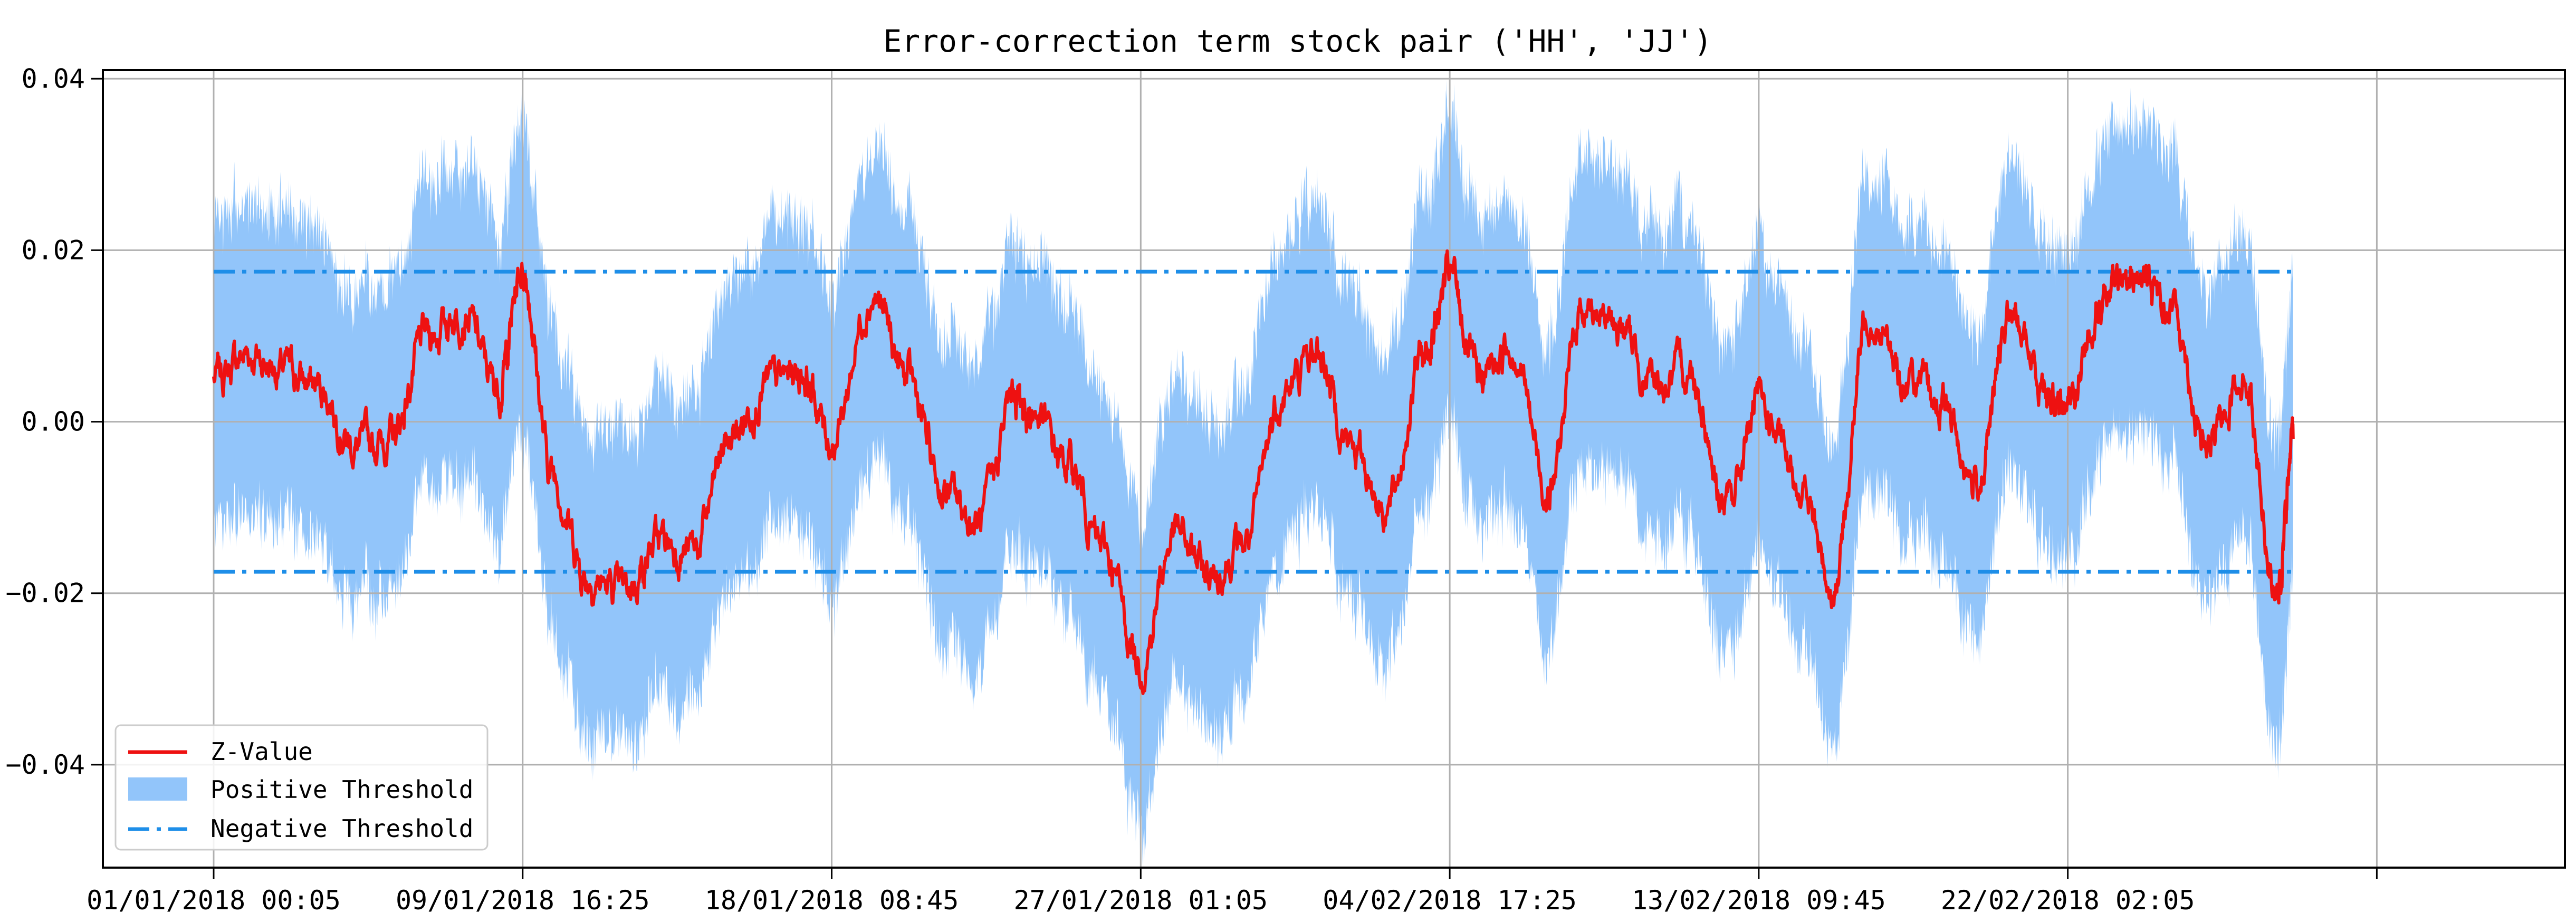 Image resolution: width=2576 pixels, height=923 pixels. I want to click on x-tick-label: 13/02/2018 09:45, so click(1759, 900).